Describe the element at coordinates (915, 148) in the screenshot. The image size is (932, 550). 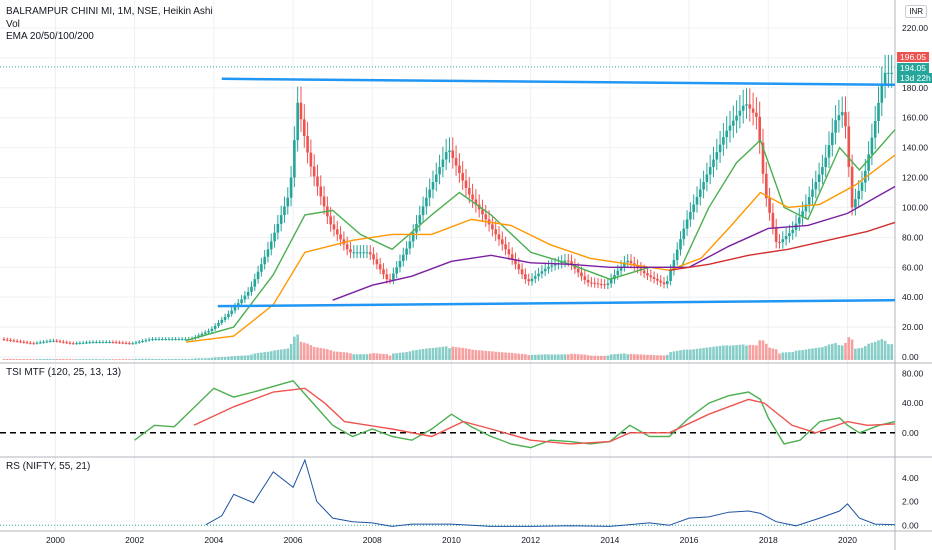
I see `price-tick-label: 140.00` at that location.